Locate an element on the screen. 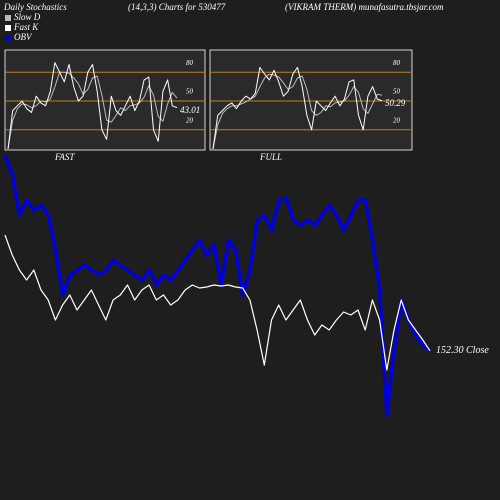 The image size is (500, 500). value-label: 50.29 is located at coordinates (395, 103).